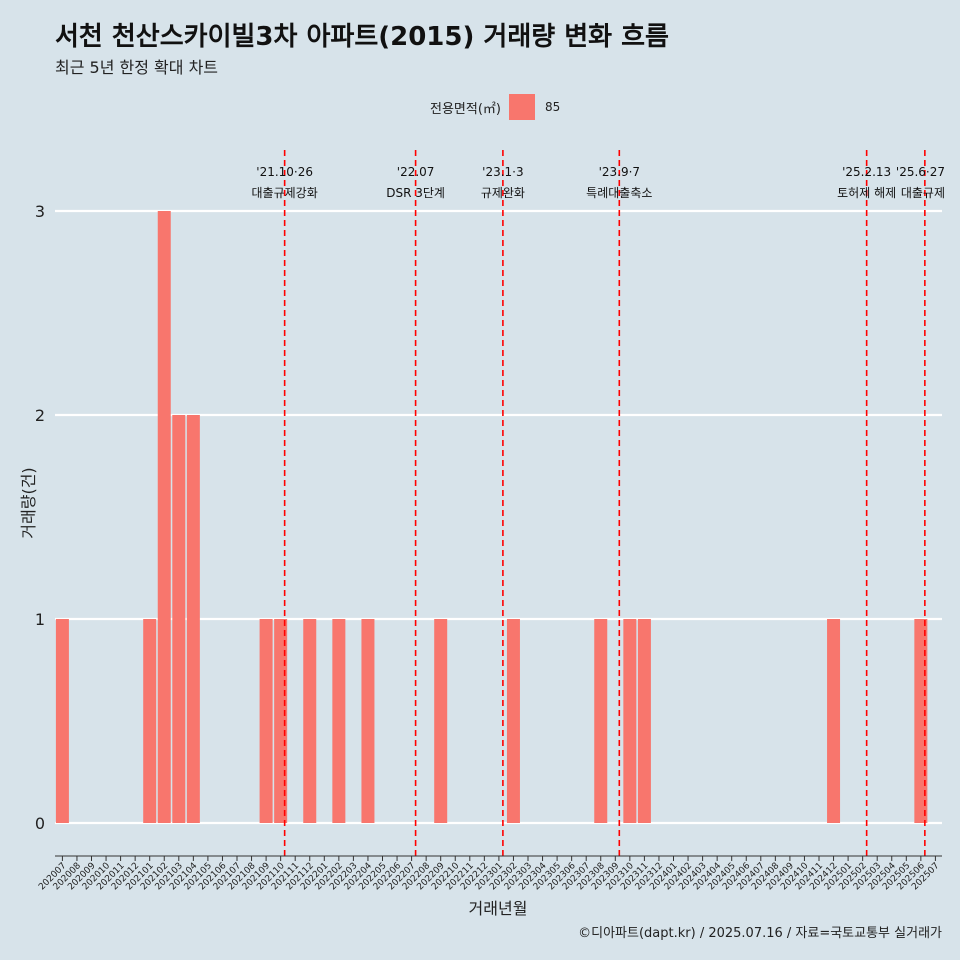  I want to click on event-text-label: 특례대출축소, so click(619, 193).